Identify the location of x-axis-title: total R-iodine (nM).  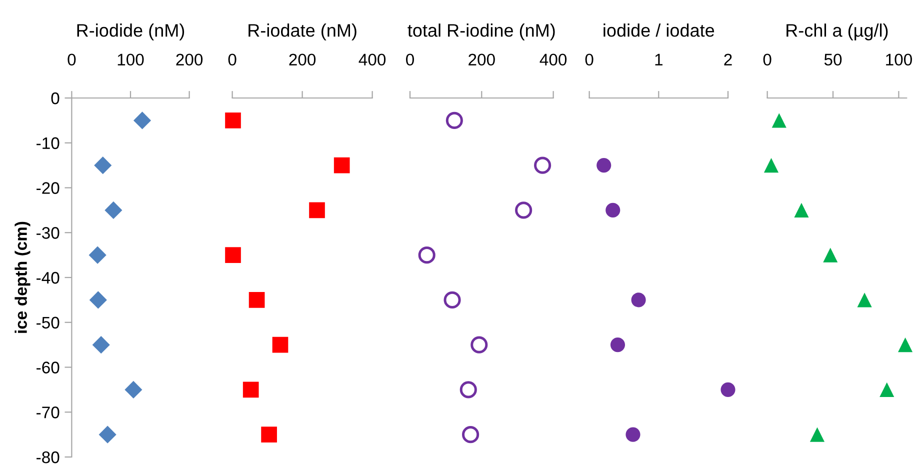
(481, 32).